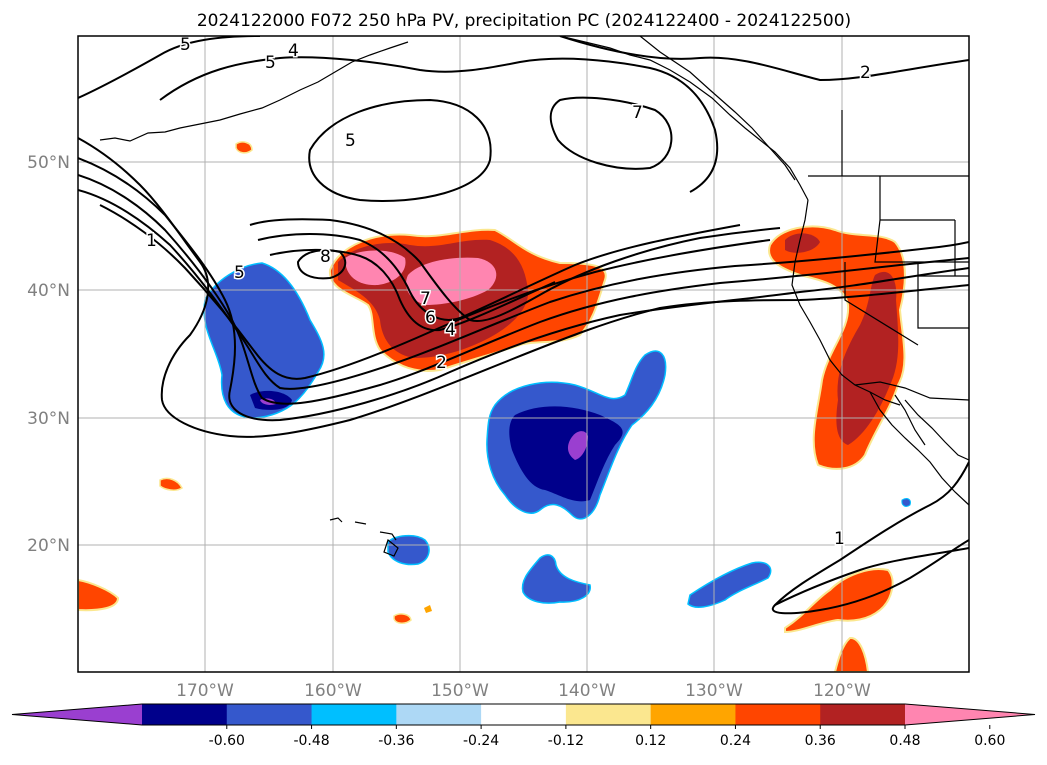 Image resolution: width=1047 pixels, height=765 pixels. Describe the element at coordinates (871, 533) in the screenshot. I see `contour-1-southeast-inner` at that location.